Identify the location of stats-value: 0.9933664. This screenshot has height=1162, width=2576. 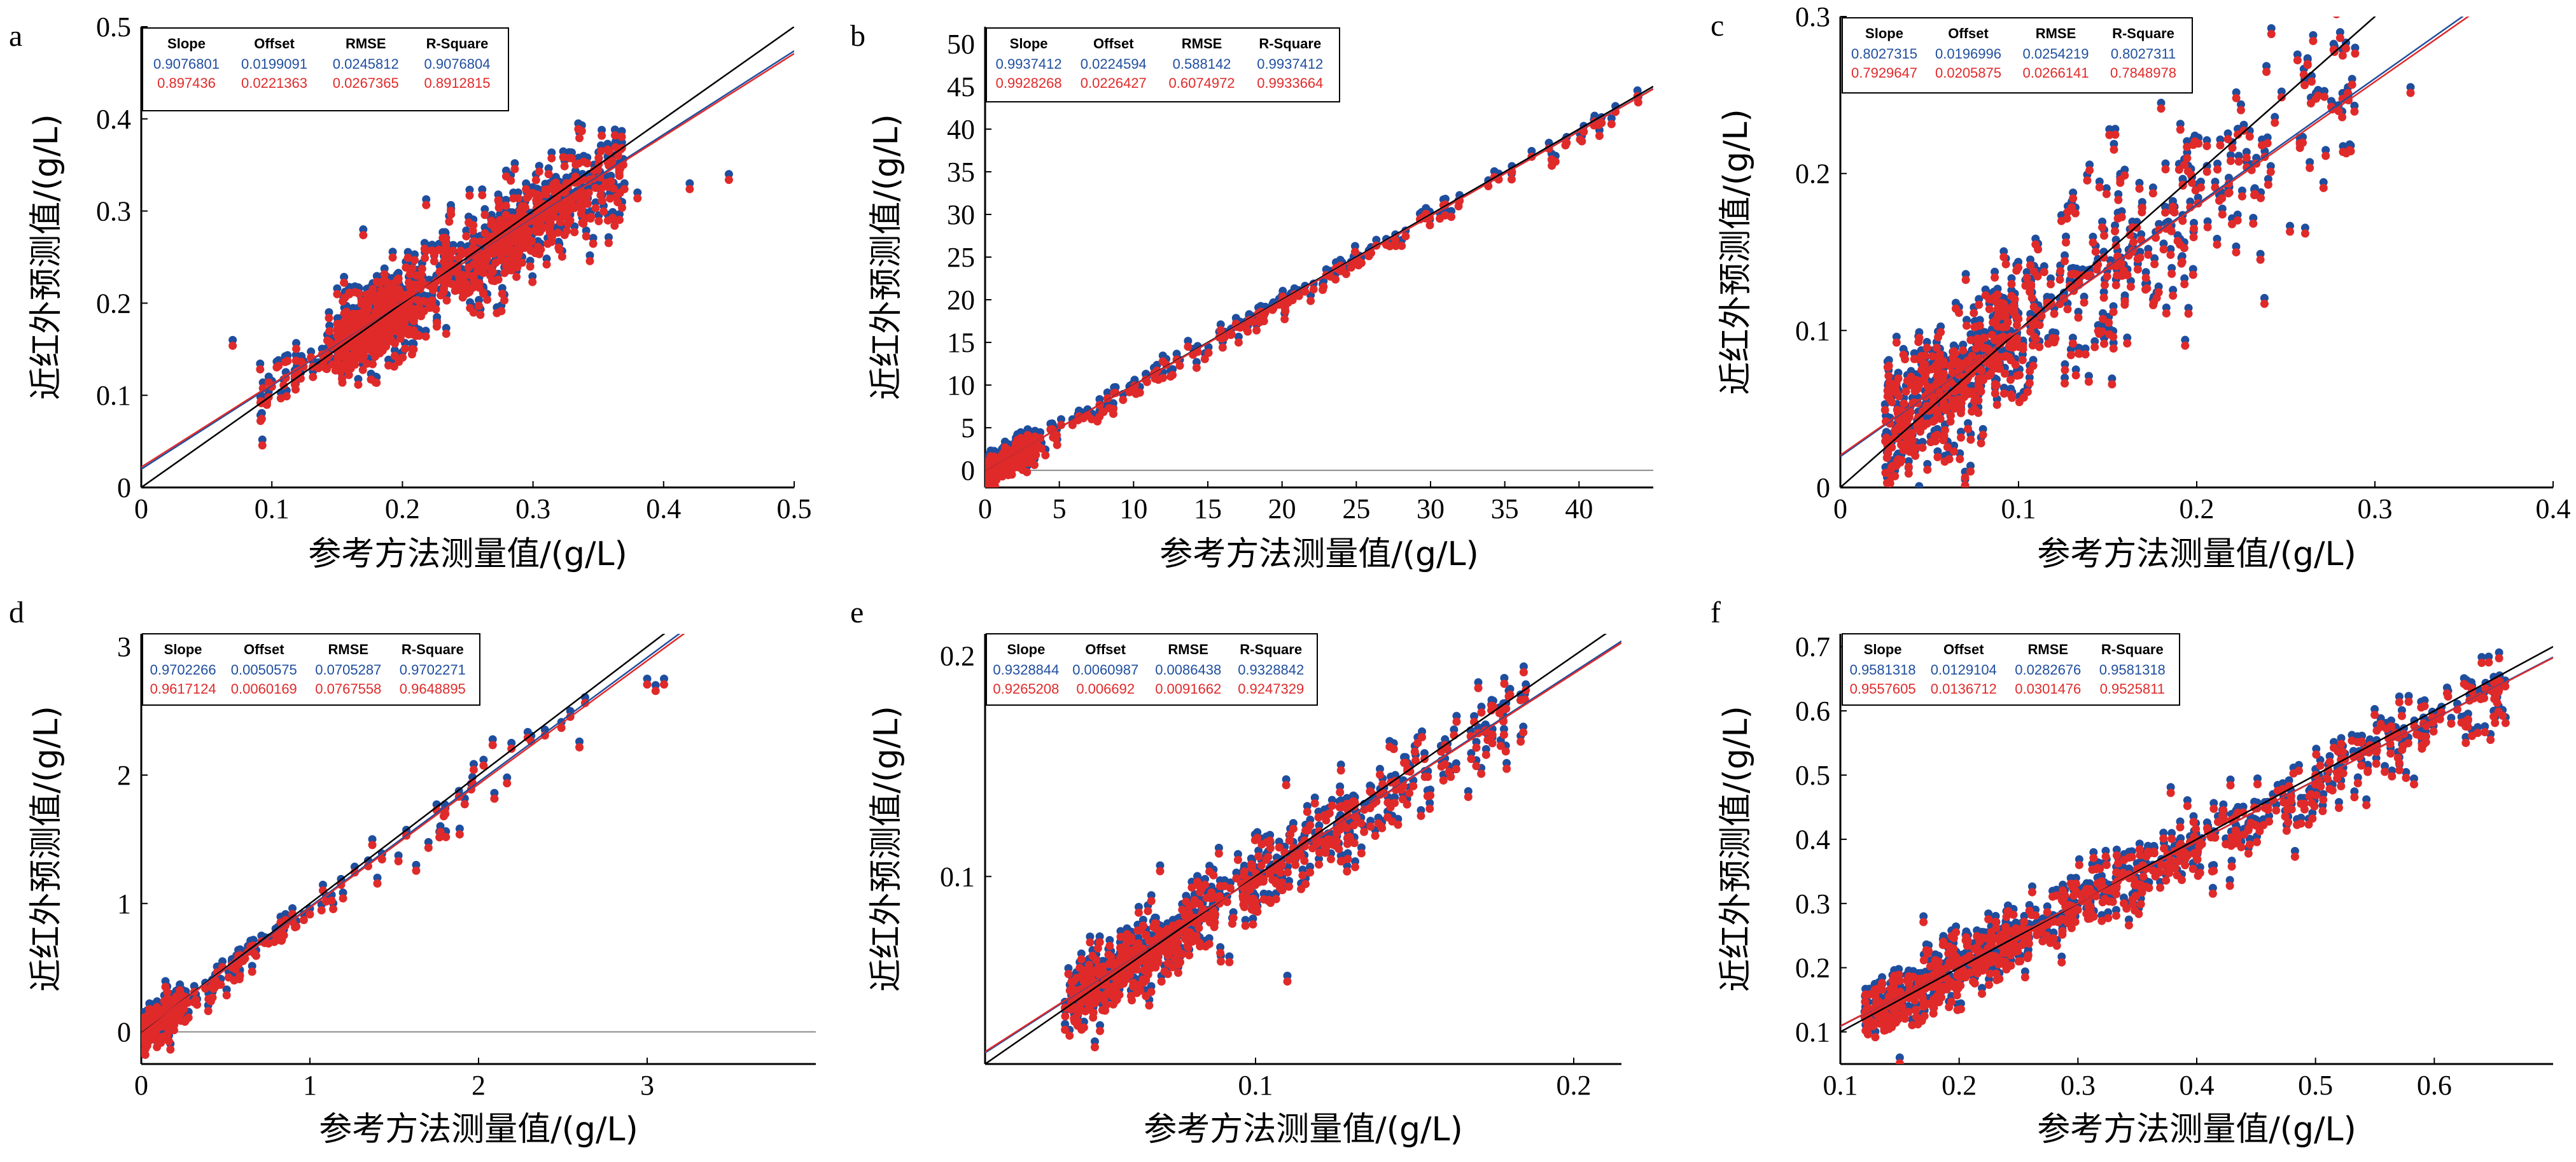
(1290, 83).